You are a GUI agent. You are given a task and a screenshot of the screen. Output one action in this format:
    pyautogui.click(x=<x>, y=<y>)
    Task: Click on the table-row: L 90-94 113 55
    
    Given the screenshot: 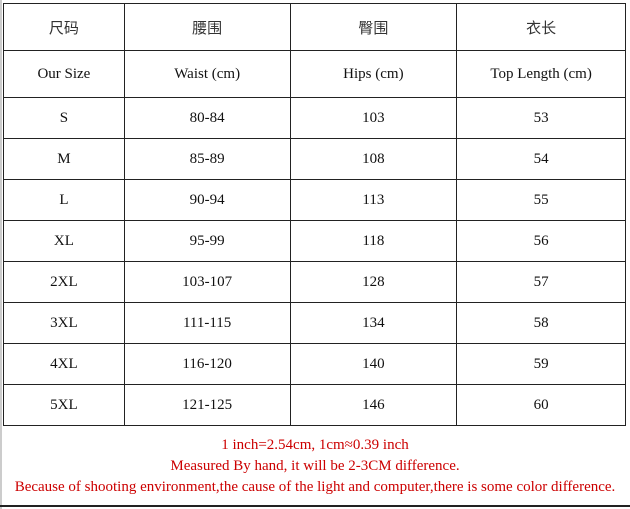 What is the action you would take?
    pyautogui.click(x=314, y=200)
    